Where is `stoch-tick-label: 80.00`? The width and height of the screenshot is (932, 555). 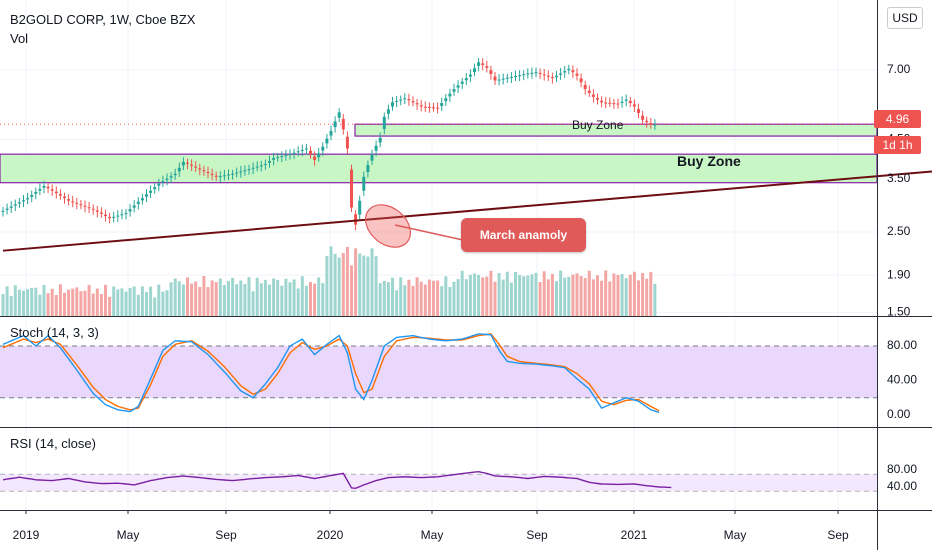 stoch-tick-label: 80.00 is located at coordinates (902, 345).